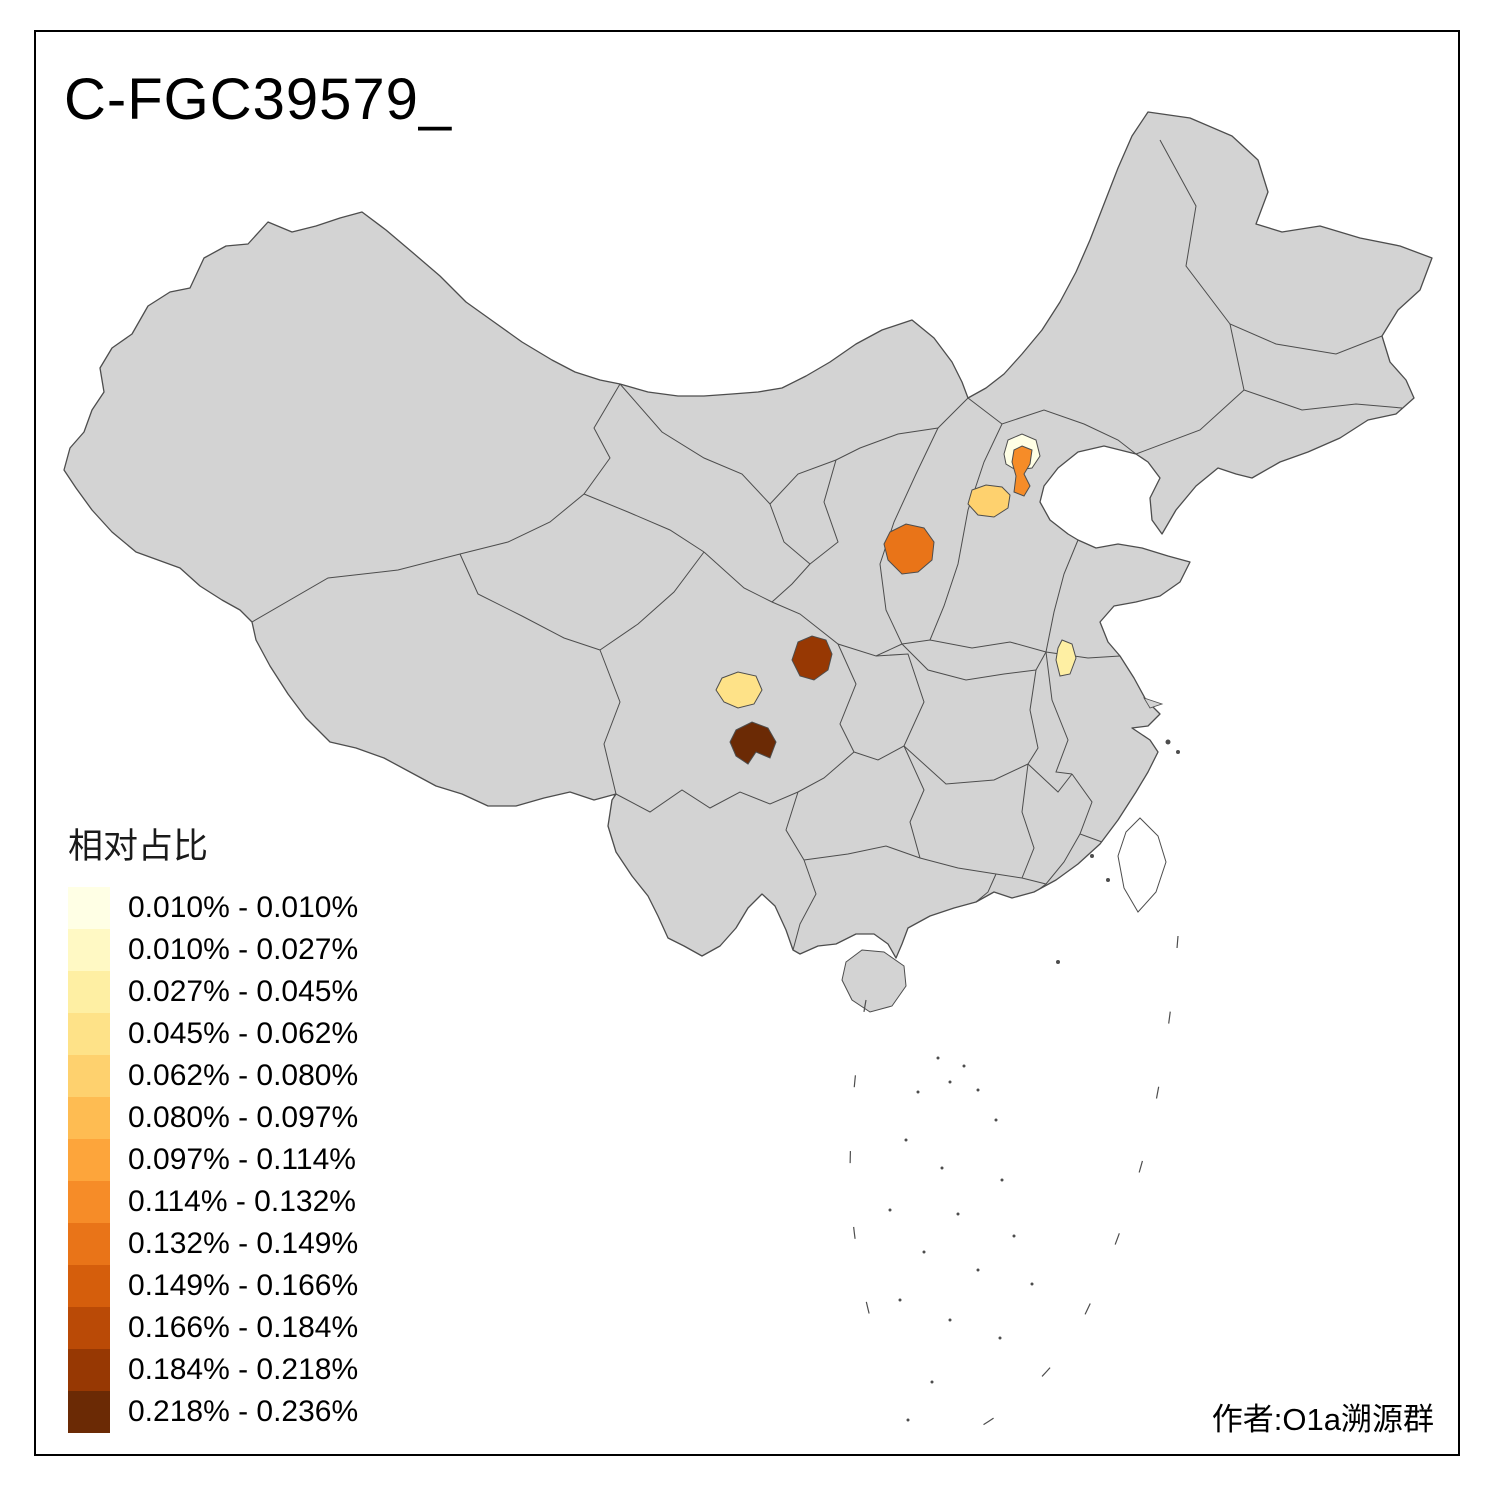 The height and width of the screenshot is (1500, 1500). I want to click on coastal-islet, so click(1153, 703).